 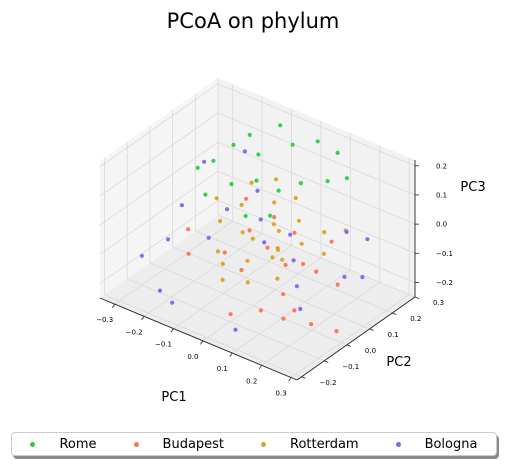 I want to click on legend-item-rome: Rome, so click(x=63, y=444).